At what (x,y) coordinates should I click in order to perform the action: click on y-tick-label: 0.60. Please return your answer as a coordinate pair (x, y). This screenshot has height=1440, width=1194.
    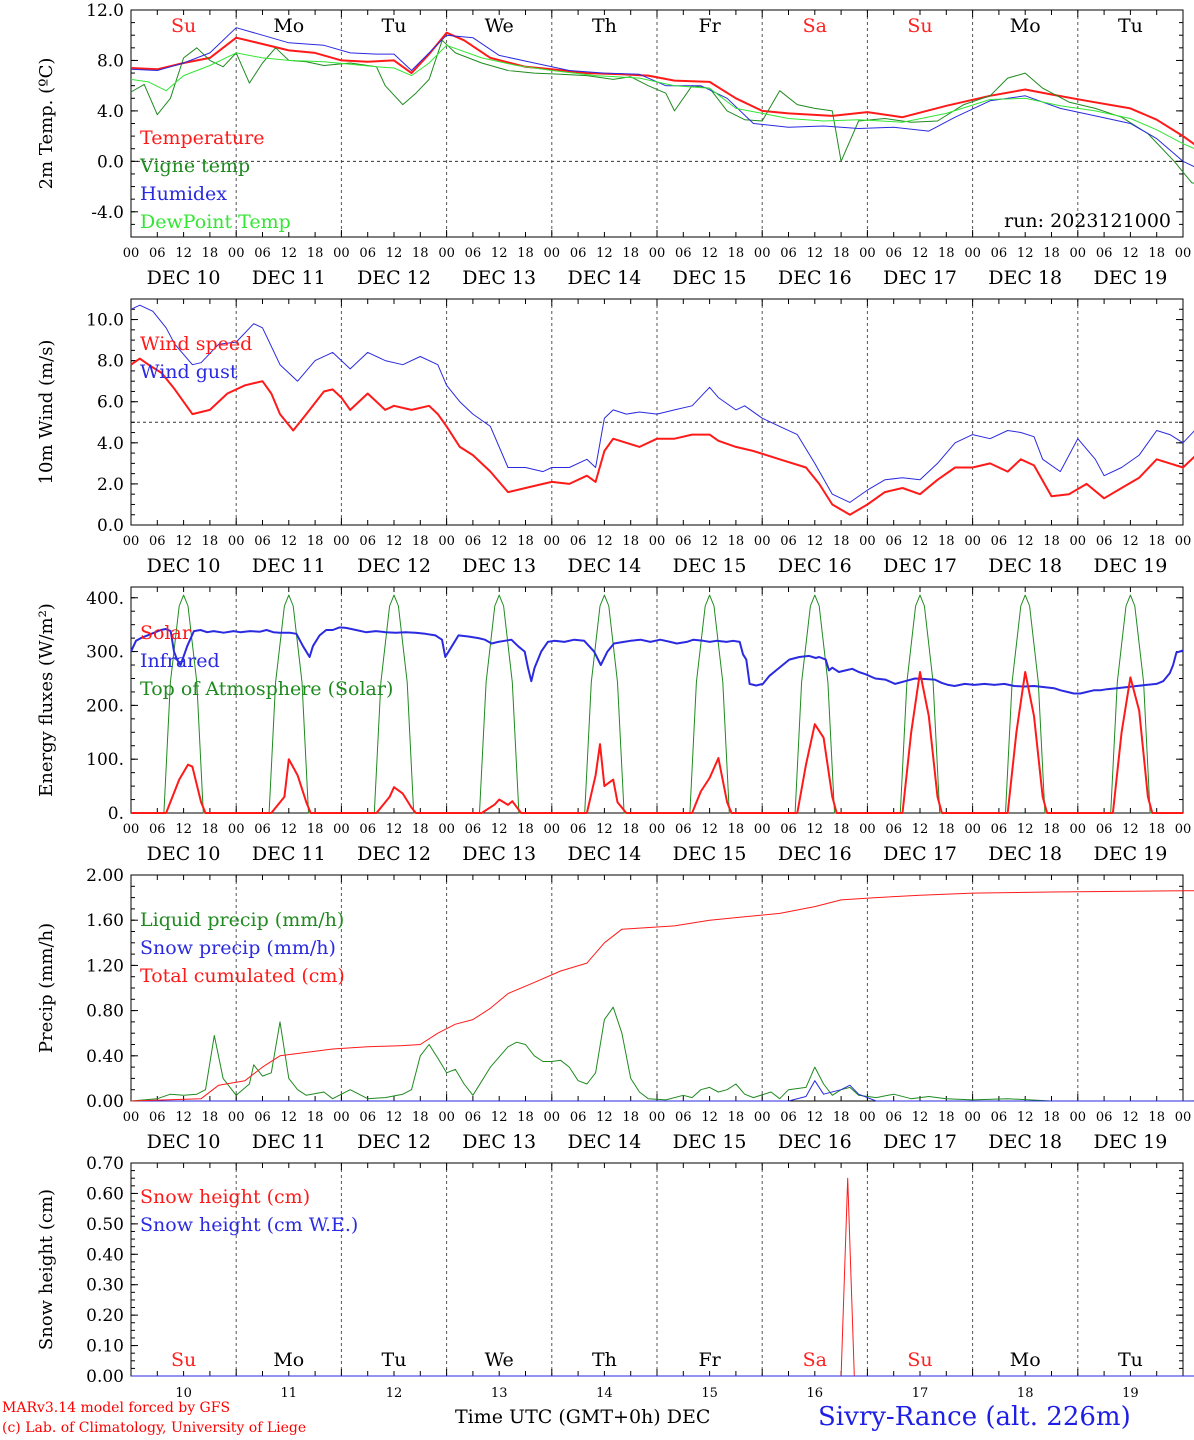
    Looking at the image, I should click on (105, 1194).